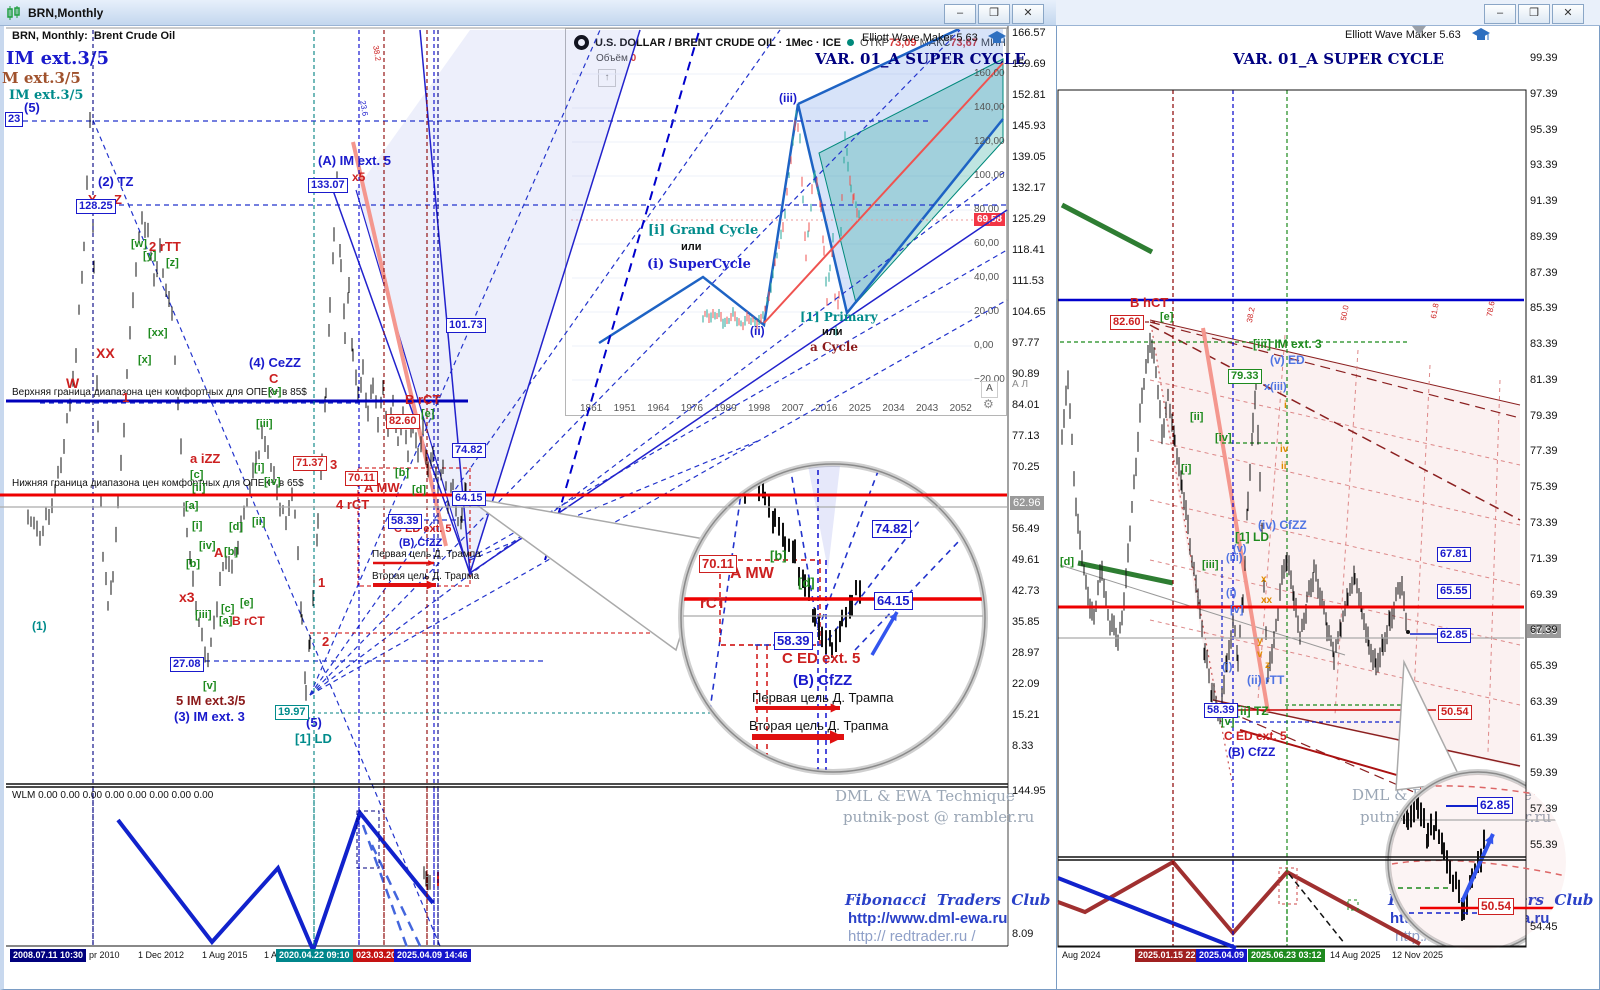 The width and height of the screenshot is (1600, 990). I want to click on inset-year-label: 2034, so click(893, 408).